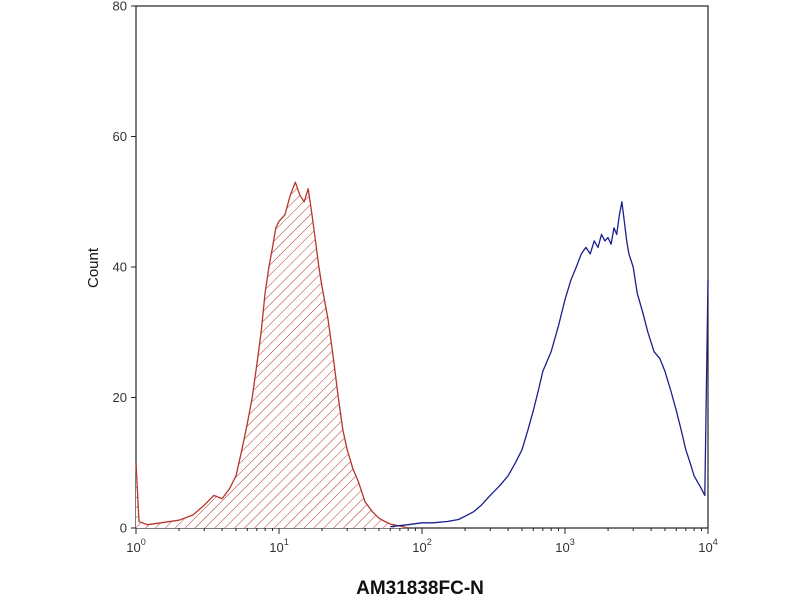  What do you see at coordinates (120, 136) in the screenshot?
I see `y-tick-label: 60` at bounding box center [120, 136].